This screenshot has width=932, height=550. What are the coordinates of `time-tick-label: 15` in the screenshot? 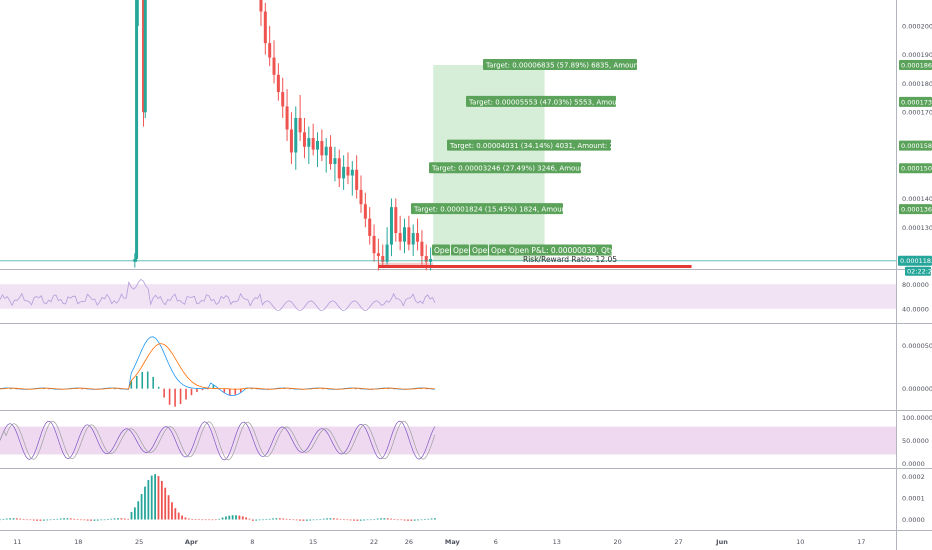 It's located at (313, 542).